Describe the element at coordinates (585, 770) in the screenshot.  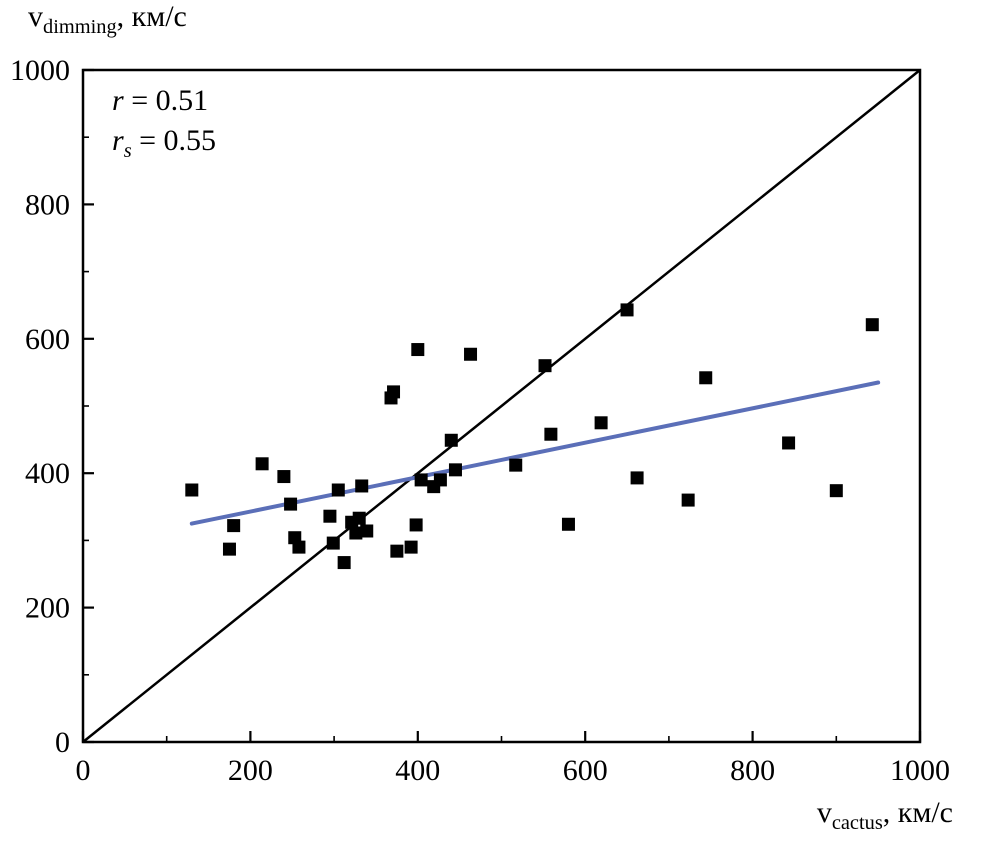
I see `x-tick-label: 600` at that location.